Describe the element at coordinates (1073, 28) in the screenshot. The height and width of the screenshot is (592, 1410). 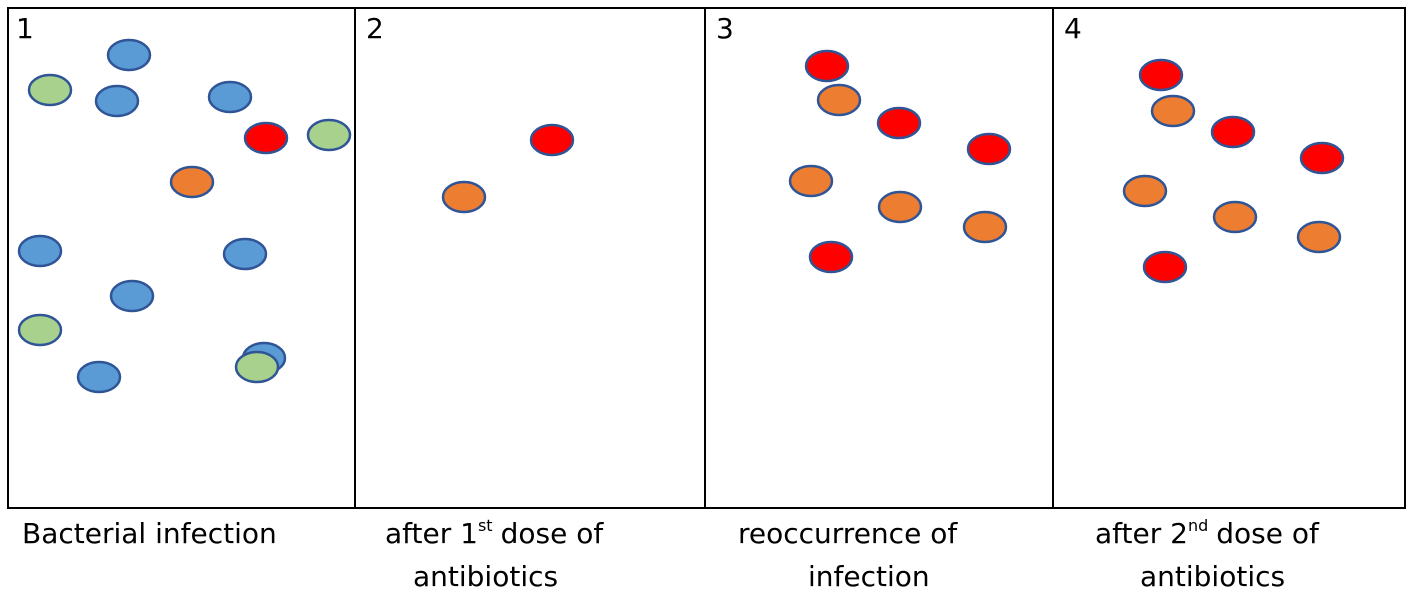
I see `panel-number: 4` at that location.